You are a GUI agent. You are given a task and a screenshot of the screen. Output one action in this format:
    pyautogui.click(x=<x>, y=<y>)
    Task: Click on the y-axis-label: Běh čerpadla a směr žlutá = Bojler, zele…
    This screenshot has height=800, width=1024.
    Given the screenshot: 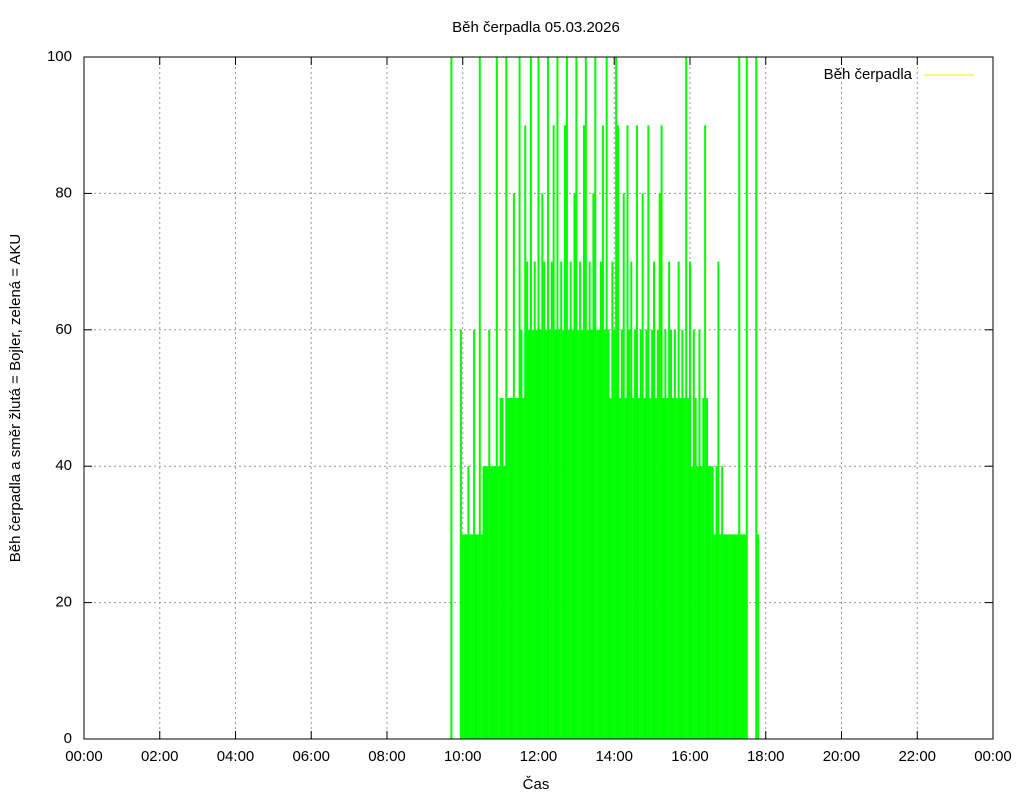 What is the action you would take?
    pyautogui.click(x=15, y=398)
    